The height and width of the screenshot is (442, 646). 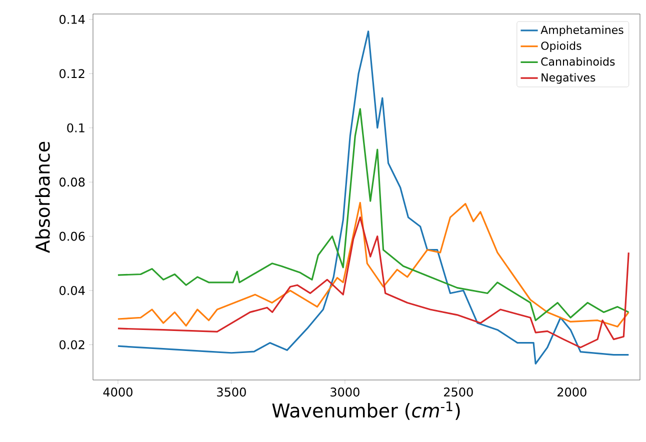 What do you see at coordinates (561, 46) in the screenshot?
I see `legend-label: Opioids` at bounding box center [561, 46].